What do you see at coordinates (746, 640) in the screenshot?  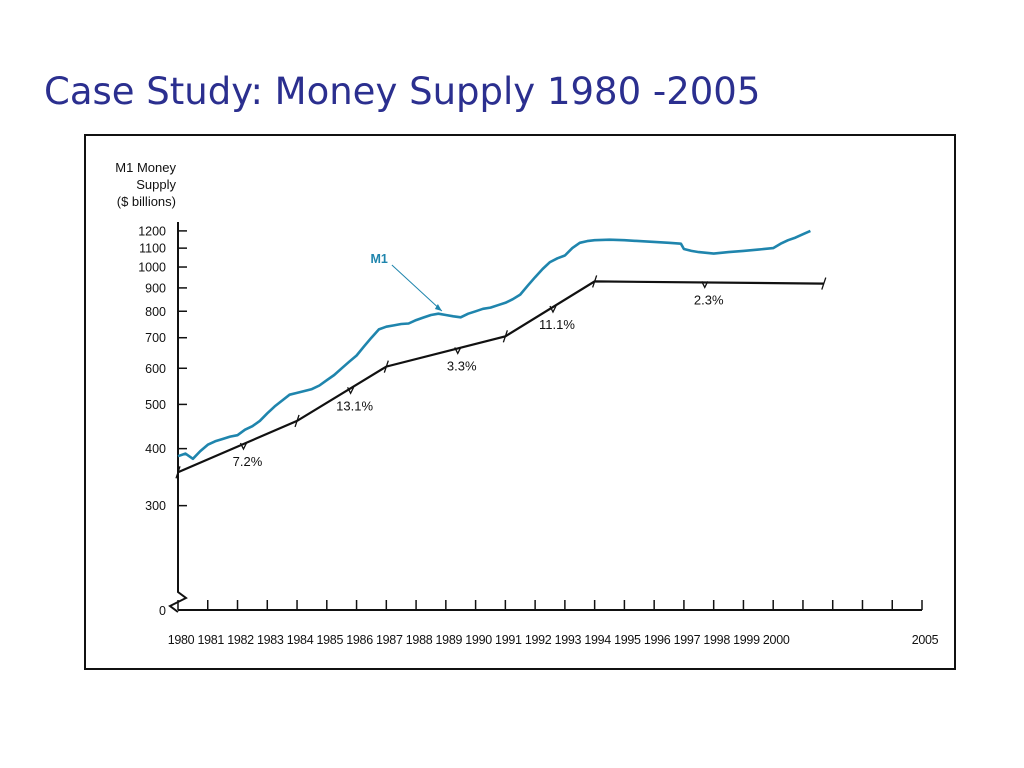 I see `x-tick-label: 1999` at bounding box center [746, 640].